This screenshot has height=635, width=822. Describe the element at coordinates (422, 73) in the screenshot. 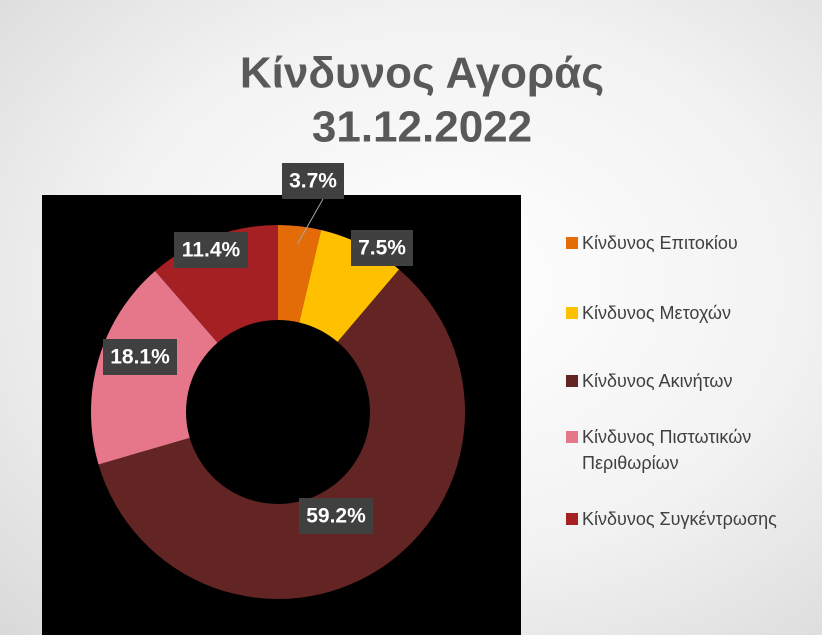

I see `chart-title: Κίνδυνος Αγοράς` at that location.